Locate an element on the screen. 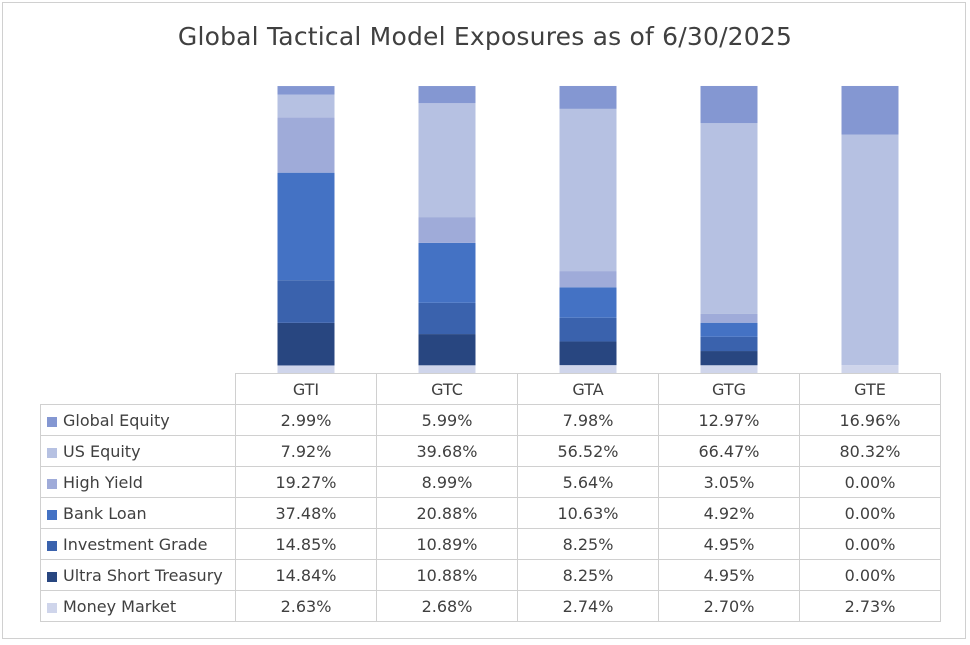 The width and height of the screenshot is (970, 645). data-label: 5.99% is located at coordinates (447, 420).